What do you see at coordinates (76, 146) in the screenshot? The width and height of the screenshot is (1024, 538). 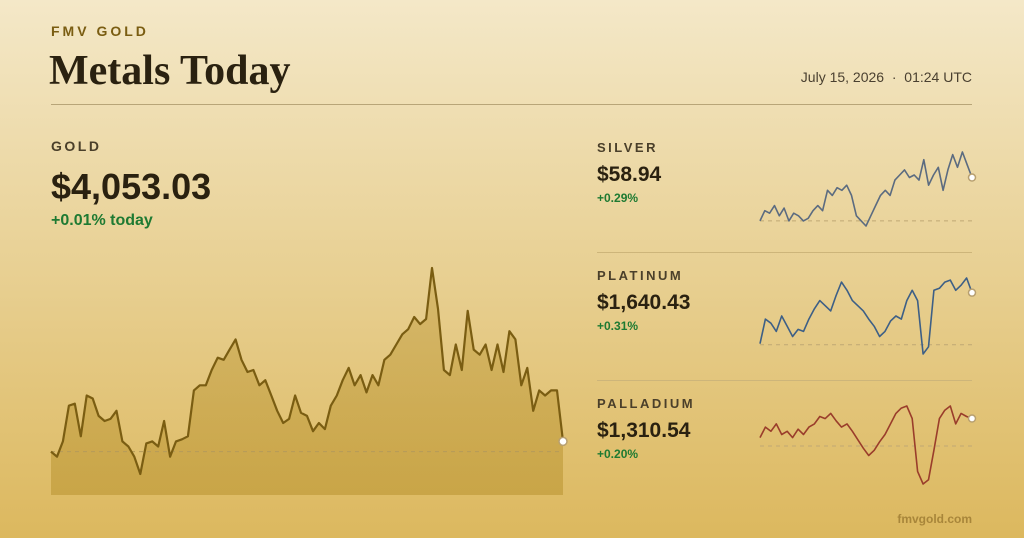 I see `metal-label: GOLD` at bounding box center [76, 146].